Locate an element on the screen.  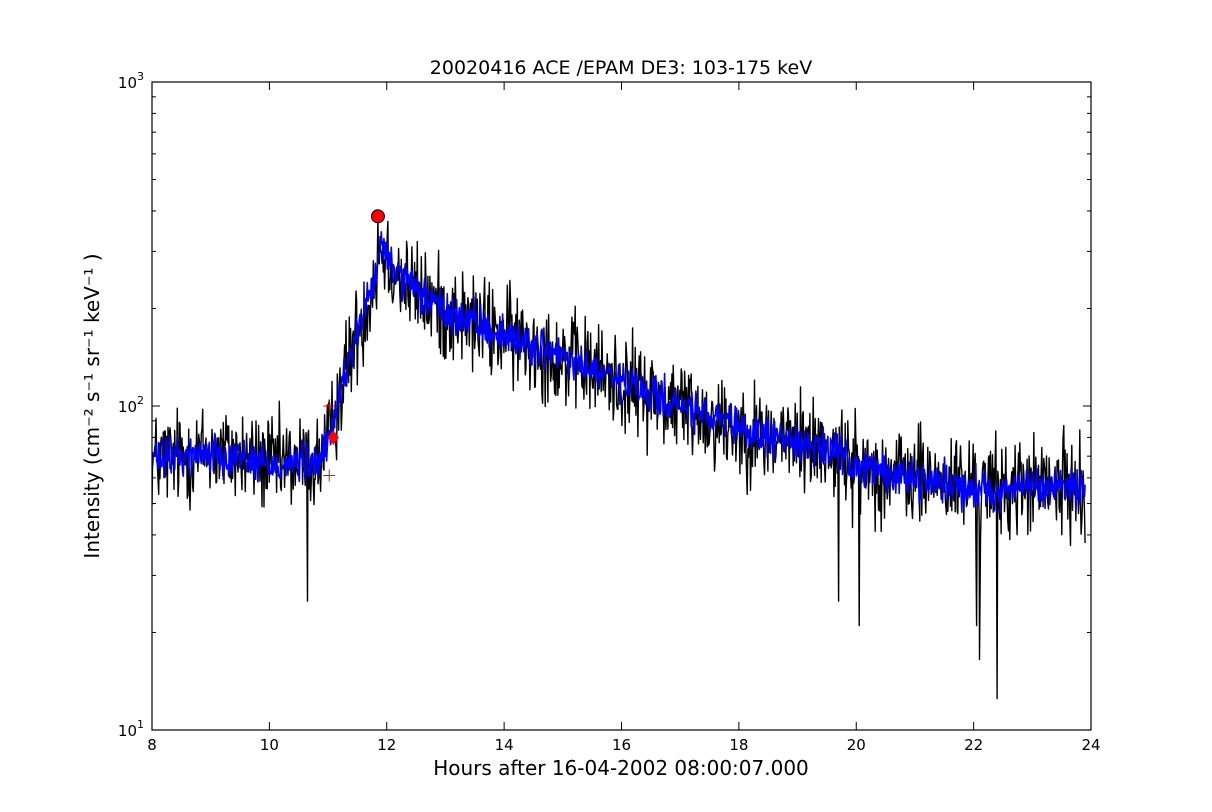
x-tick-label: 24 is located at coordinates (1090, 745).